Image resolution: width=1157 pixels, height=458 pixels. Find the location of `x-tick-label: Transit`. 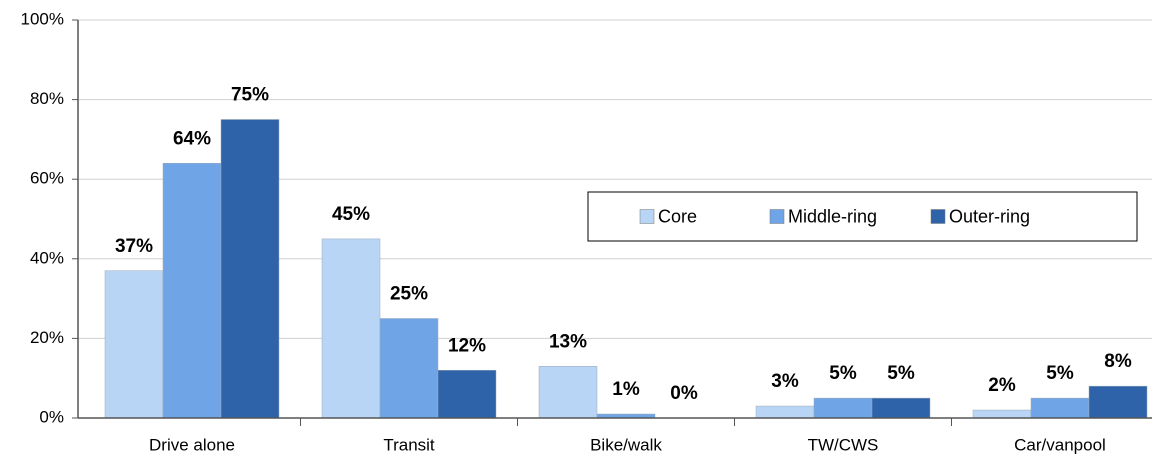

x-tick-label: Transit is located at coordinates (409, 444).